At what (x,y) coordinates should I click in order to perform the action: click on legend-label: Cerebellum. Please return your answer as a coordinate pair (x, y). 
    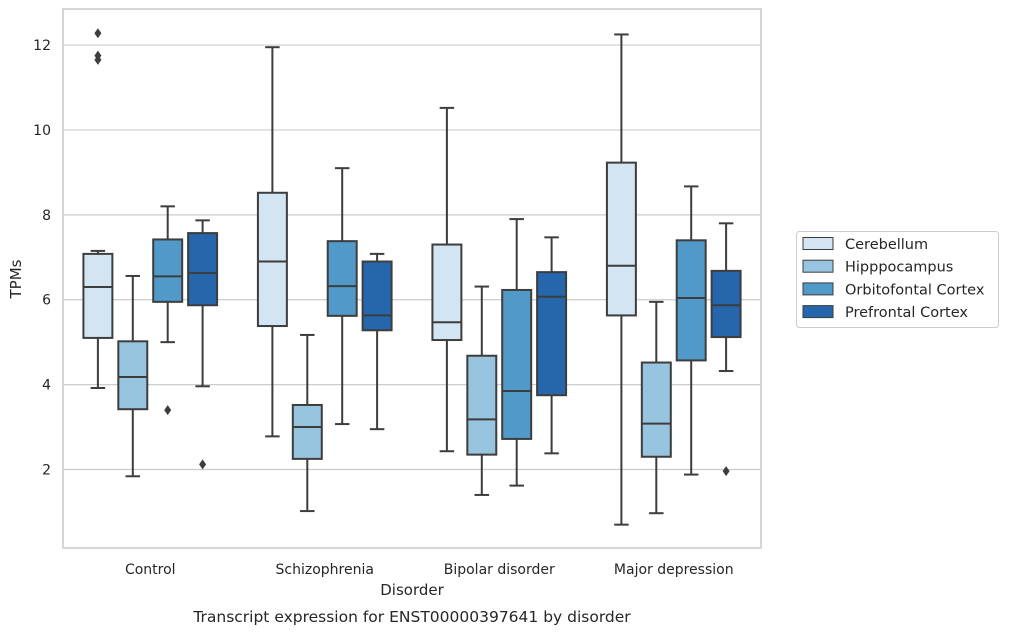
    Looking at the image, I should click on (886, 245).